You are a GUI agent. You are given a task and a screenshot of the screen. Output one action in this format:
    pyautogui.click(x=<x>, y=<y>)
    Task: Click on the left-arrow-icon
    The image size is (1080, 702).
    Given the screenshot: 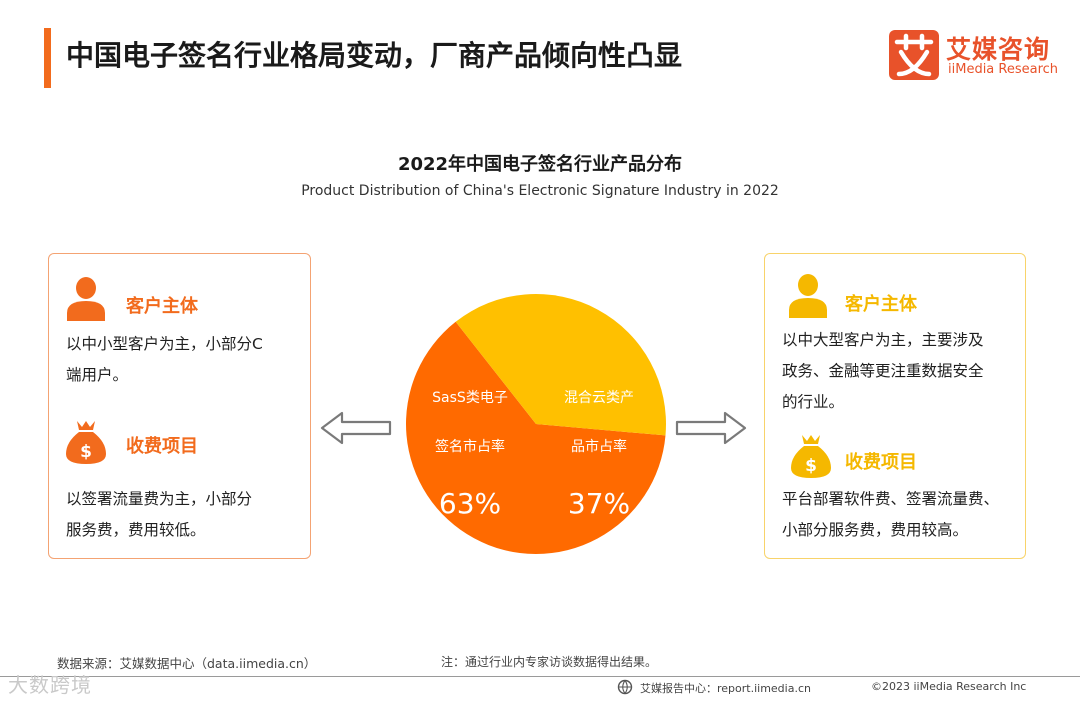 What is the action you would take?
    pyautogui.click(x=356, y=428)
    